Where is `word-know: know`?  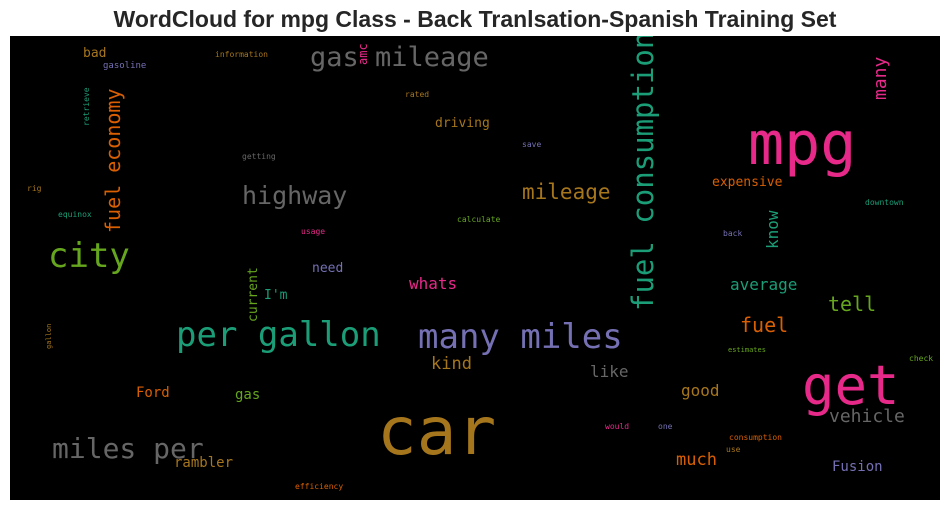 word-know: know is located at coordinates (772, 229).